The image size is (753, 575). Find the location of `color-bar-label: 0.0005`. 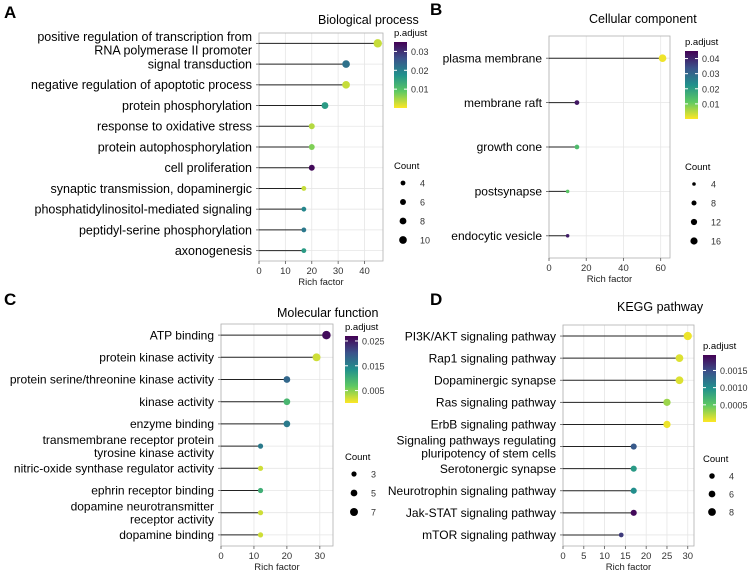

color-bar-label: 0.0005 is located at coordinates (734, 405).